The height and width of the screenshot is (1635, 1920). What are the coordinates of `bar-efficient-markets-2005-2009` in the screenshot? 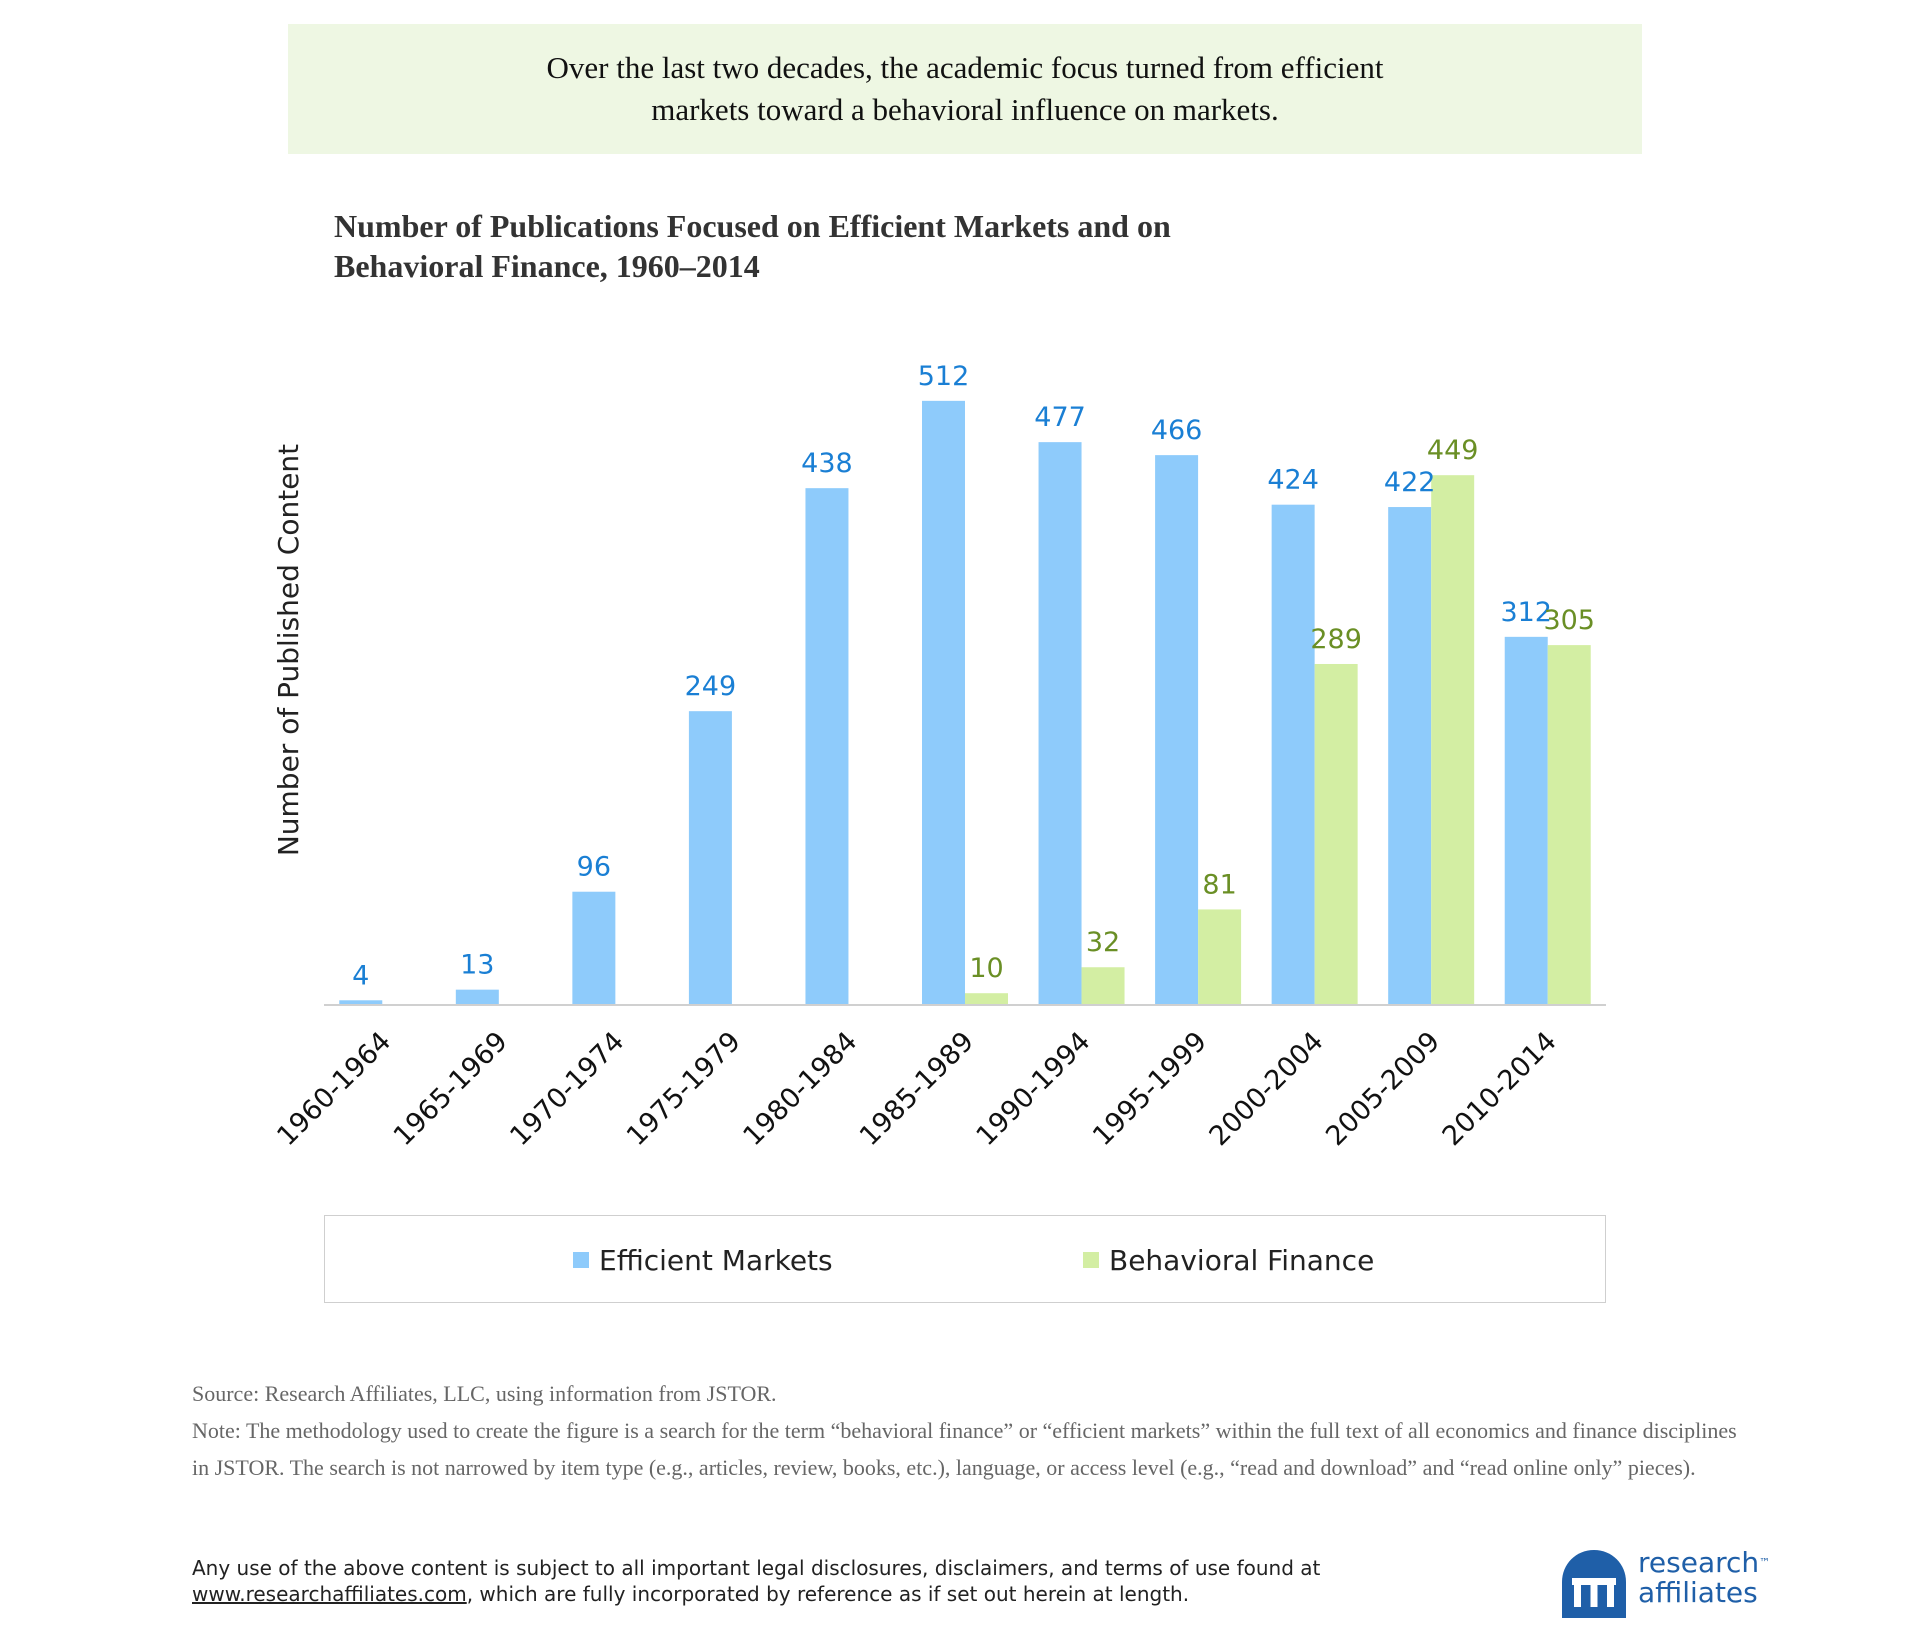 It's located at (1410, 756).